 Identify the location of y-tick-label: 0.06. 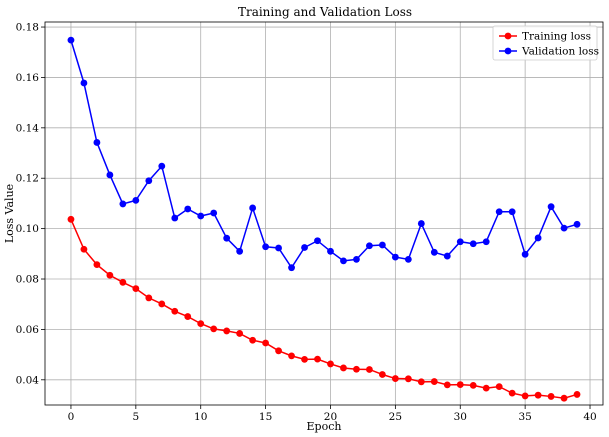
(28, 330).